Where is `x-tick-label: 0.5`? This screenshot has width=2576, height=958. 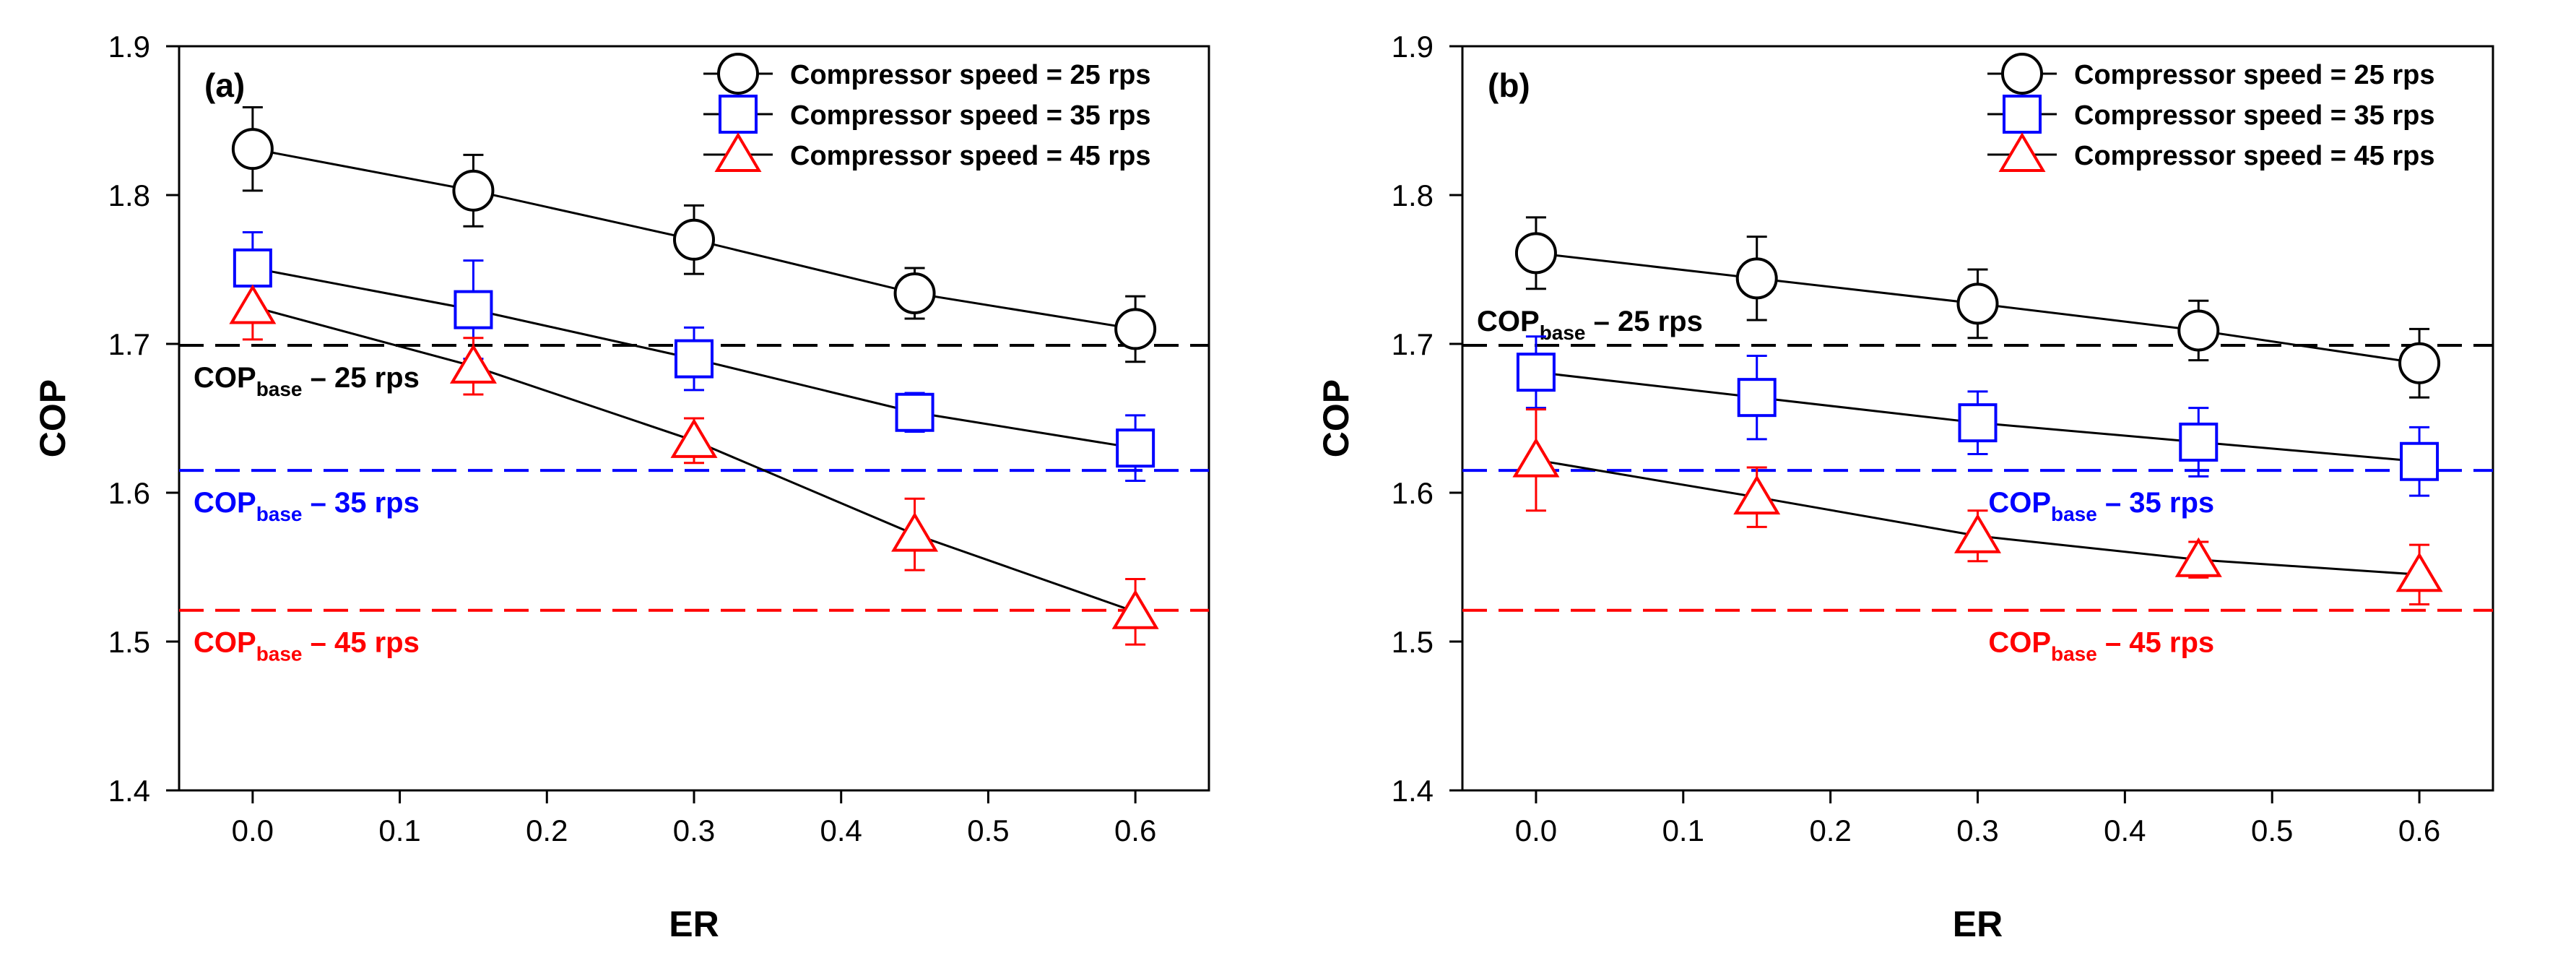 x-tick-label: 0.5 is located at coordinates (988, 830).